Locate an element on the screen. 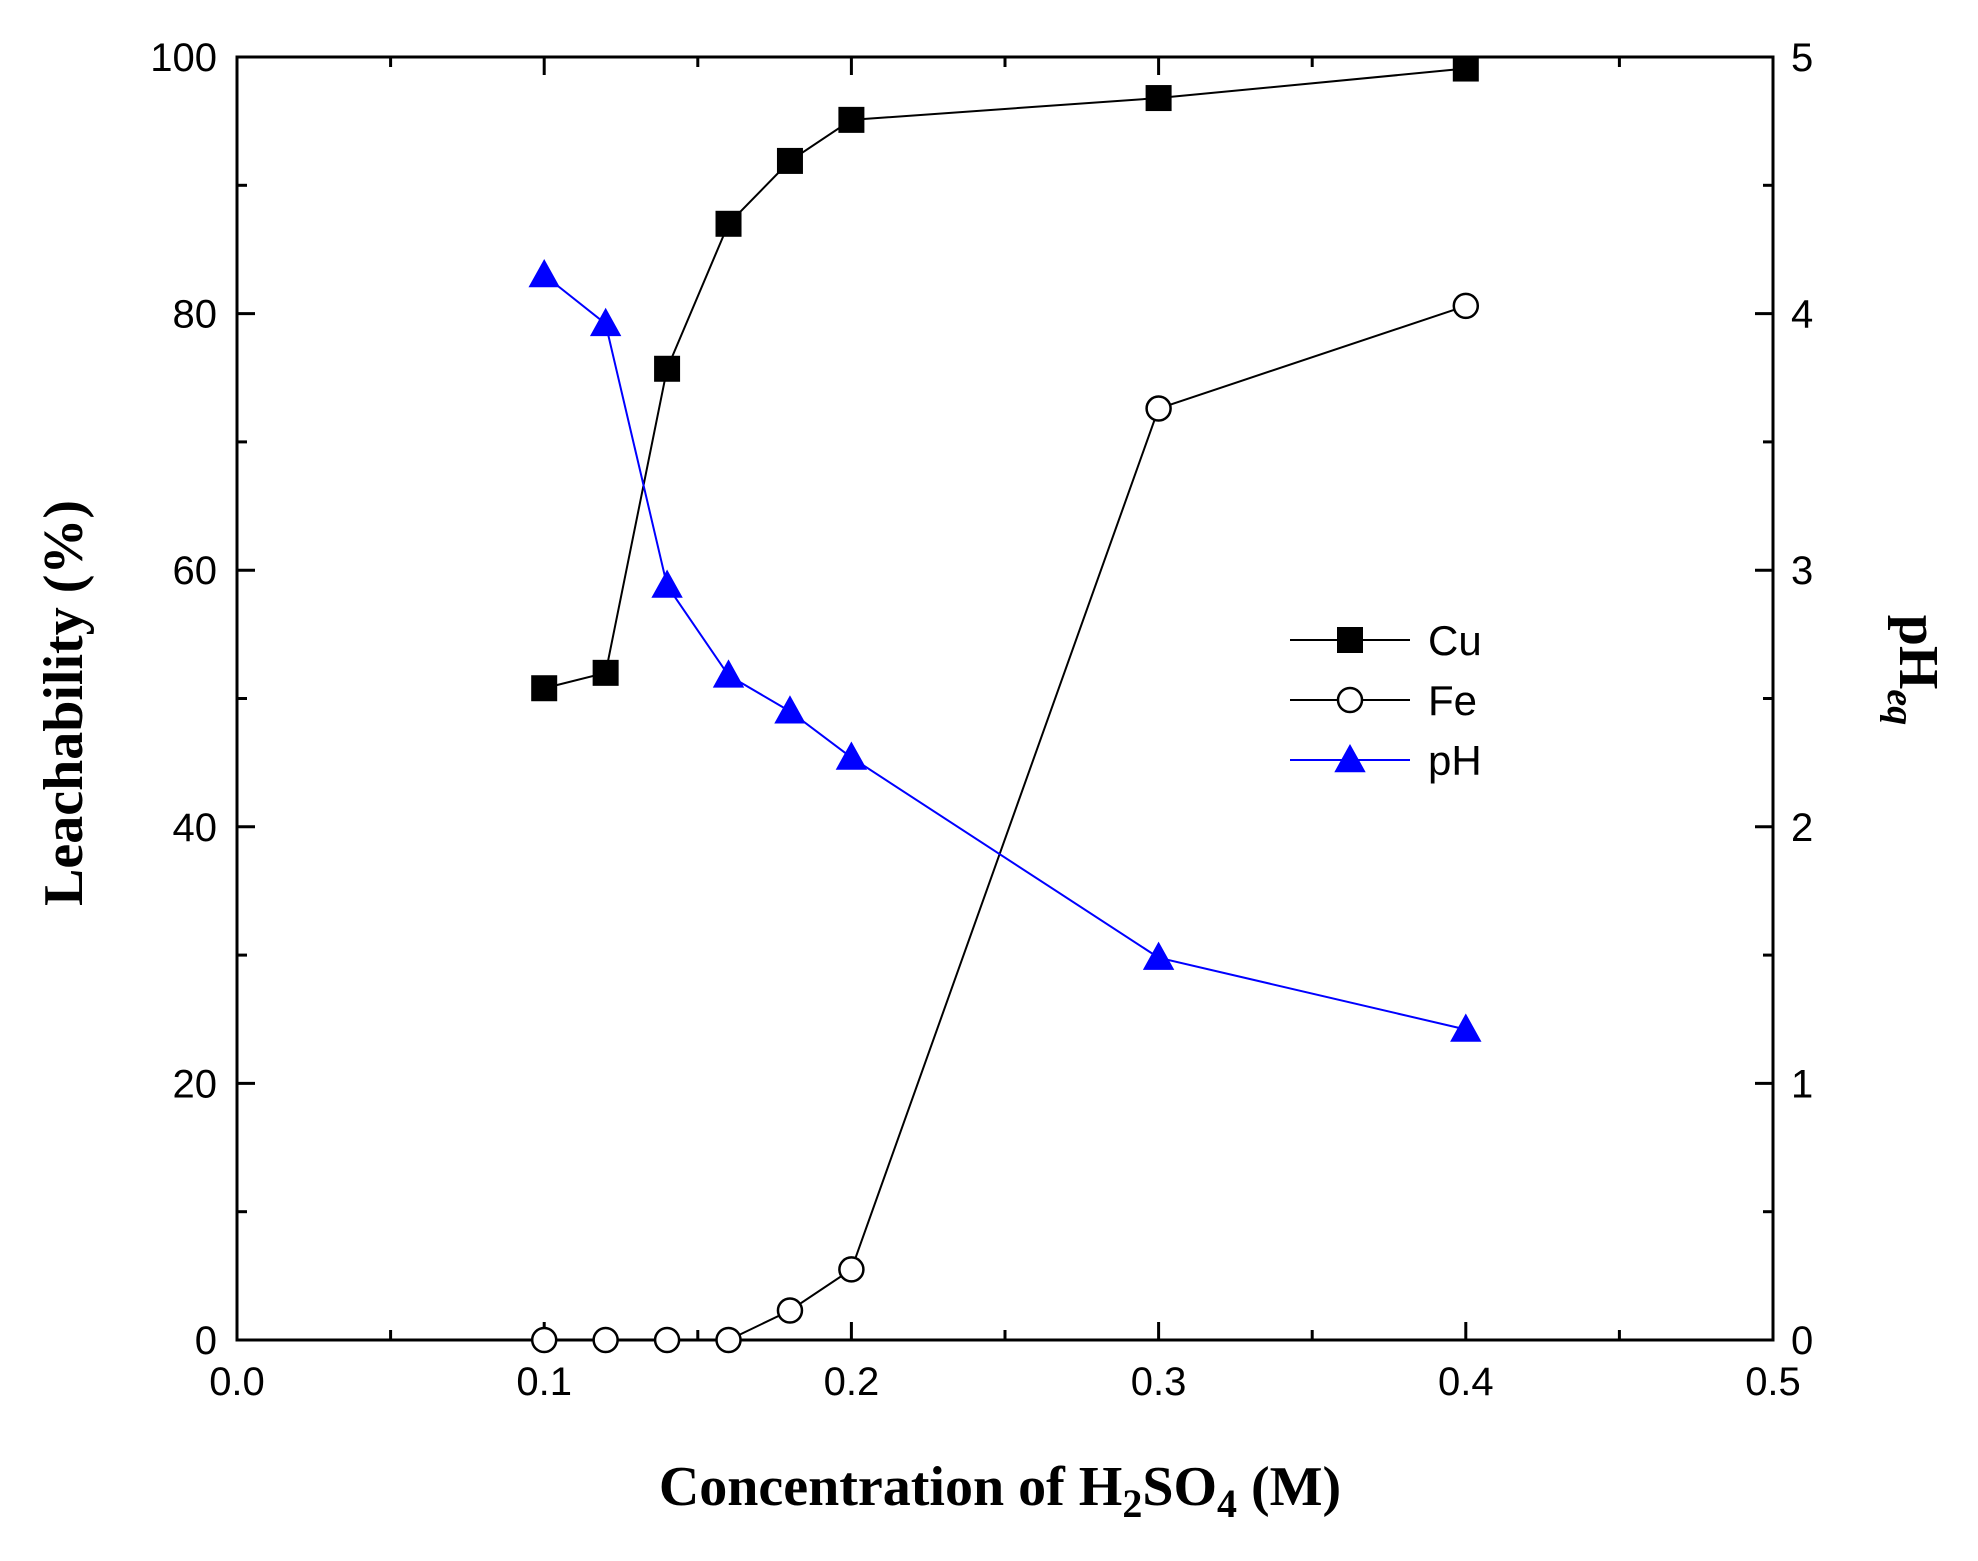 The image size is (1978, 1561). x-tick-label: 0.1 is located at coordinates (544, 1382).